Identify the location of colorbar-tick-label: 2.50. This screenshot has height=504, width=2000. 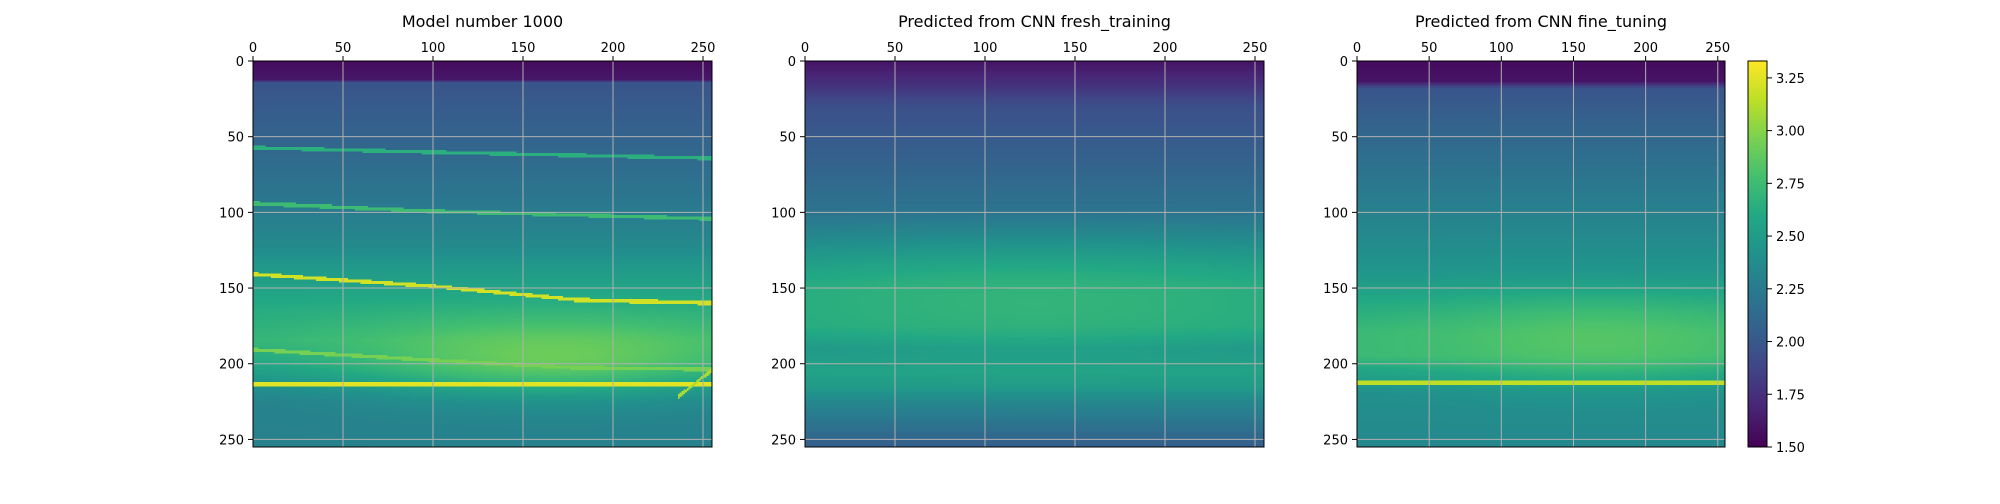
(1790, 237).